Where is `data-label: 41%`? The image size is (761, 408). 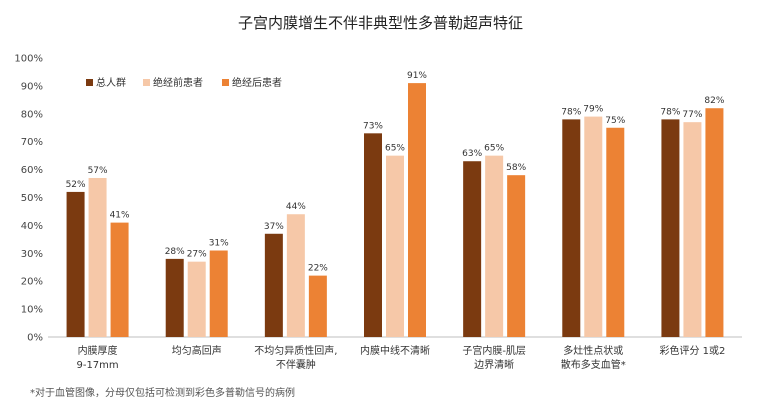 data-label: 41% is located at coordinates (120, 216).